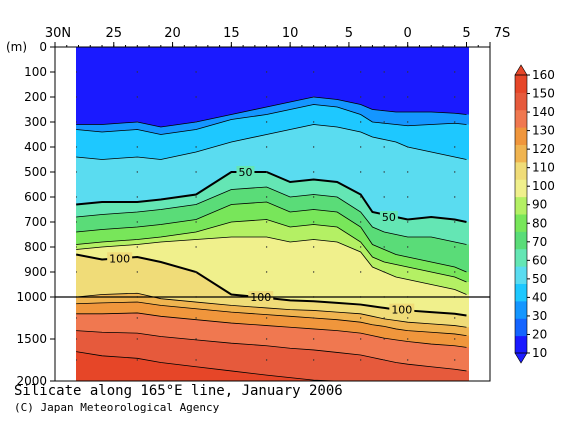 This screenshot has width=570, height=423. Describe the element at coordinates (543, 168) in the screenshot. I see `colorbar-label: 110` at that location.